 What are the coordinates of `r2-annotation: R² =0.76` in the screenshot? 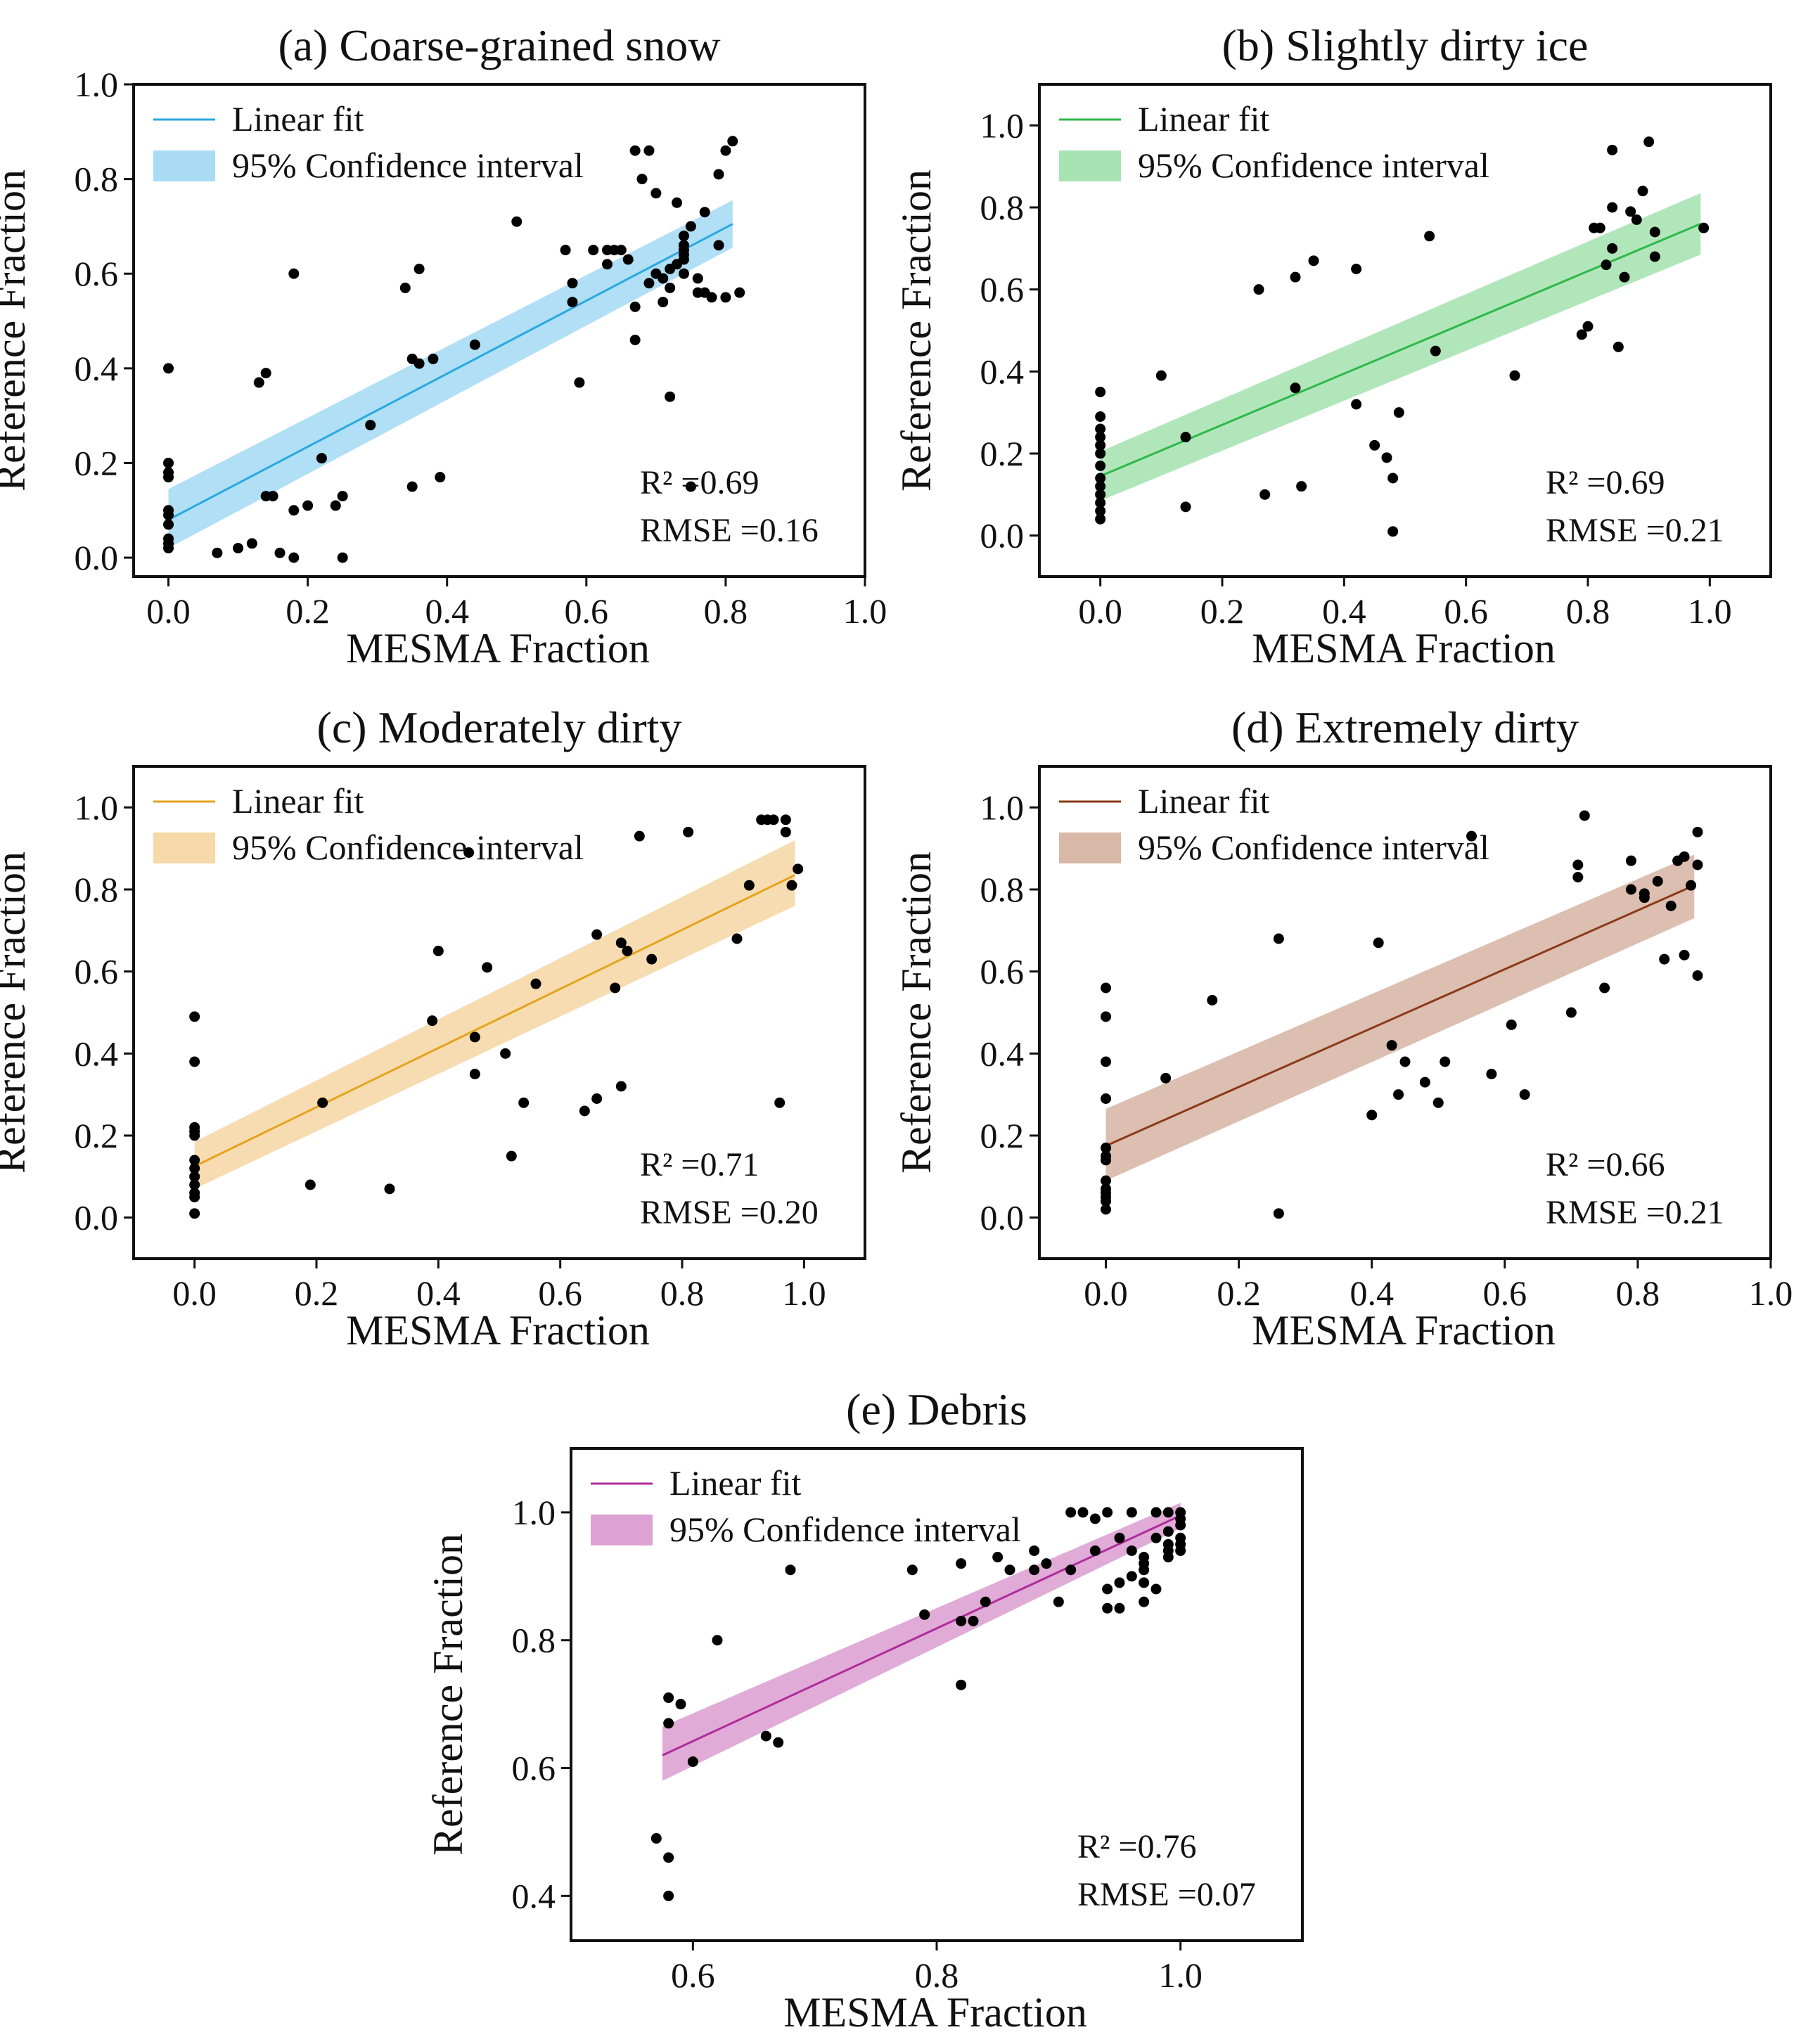 It's located at (1137, 1847).